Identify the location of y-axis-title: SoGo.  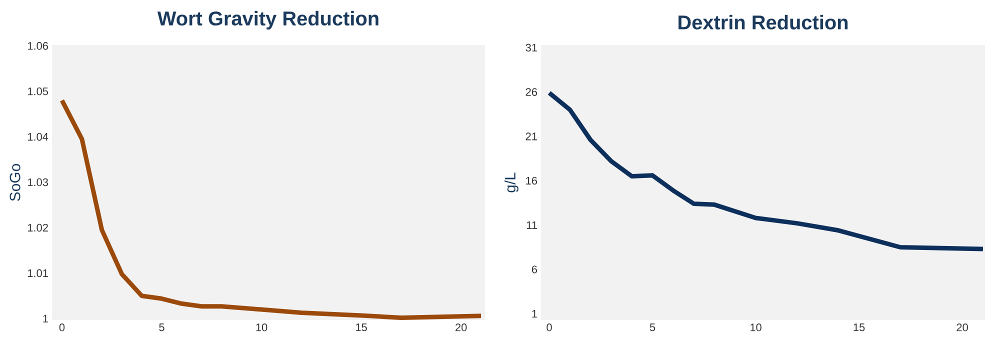
(15, 182).